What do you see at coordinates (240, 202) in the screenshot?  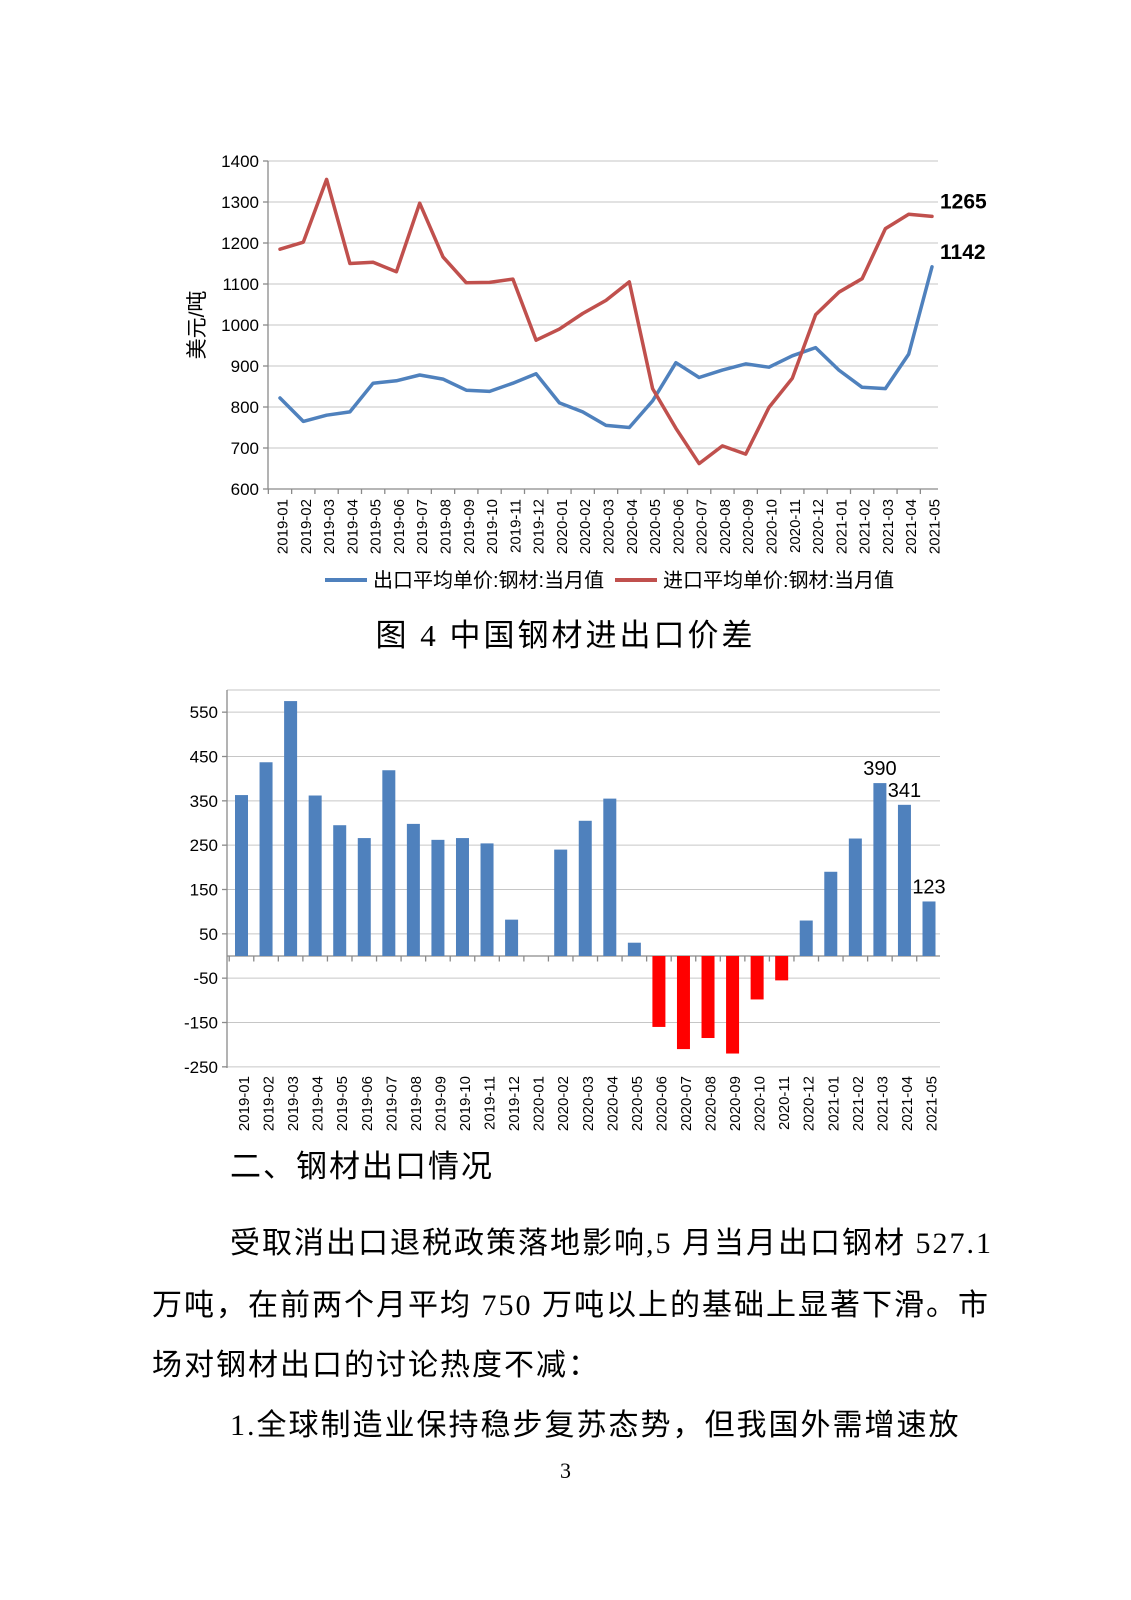 I see `y-tick-label: 1300` at bounding box center [240, 202].